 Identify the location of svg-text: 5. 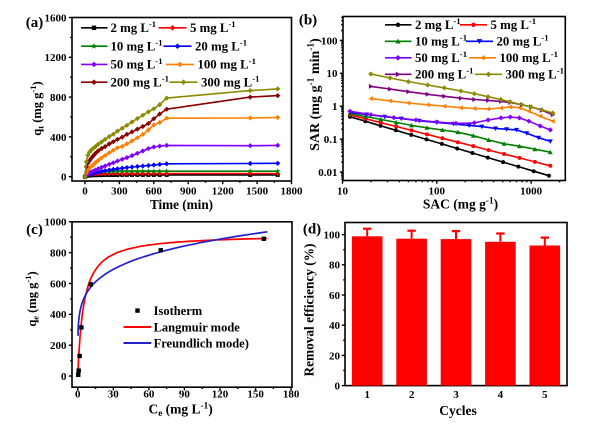
(545, 395).